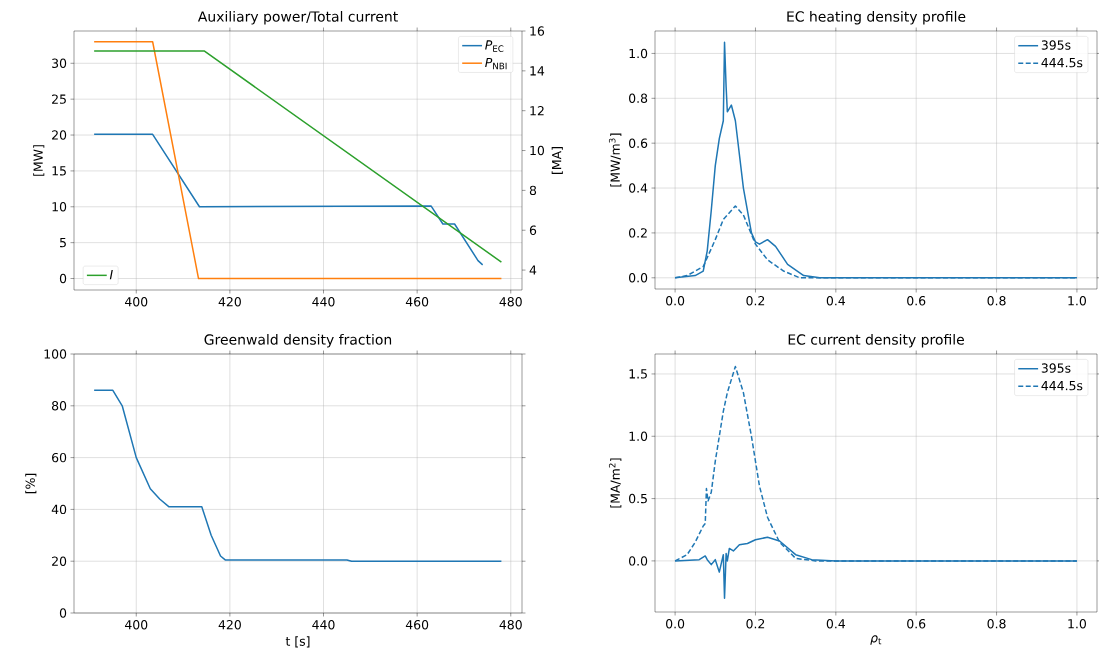 The height and width of the screenshot is (664, 1099). What do you see at coordinates (496, 63) in the screenshot?
I see `legend-label: P$_{NBI}$` at bounding box center [496, 63].